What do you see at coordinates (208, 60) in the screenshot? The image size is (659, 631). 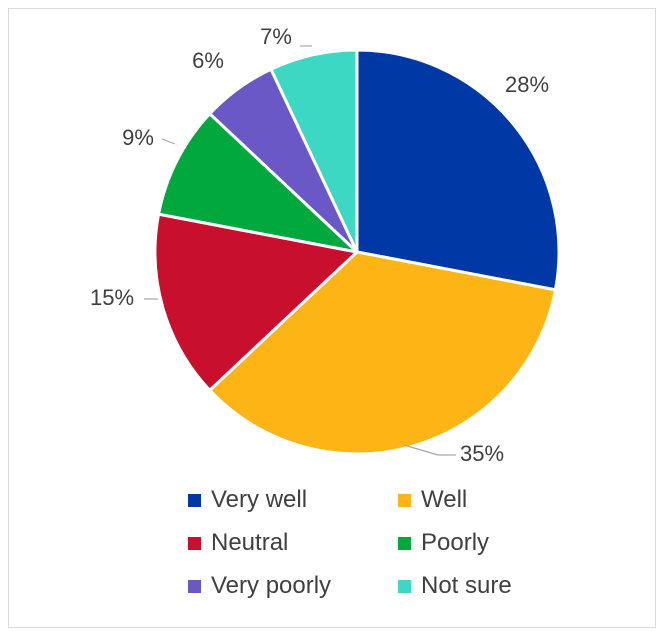 I see `data-label-very-poorly: 6%` at bounding box center [208, 60].